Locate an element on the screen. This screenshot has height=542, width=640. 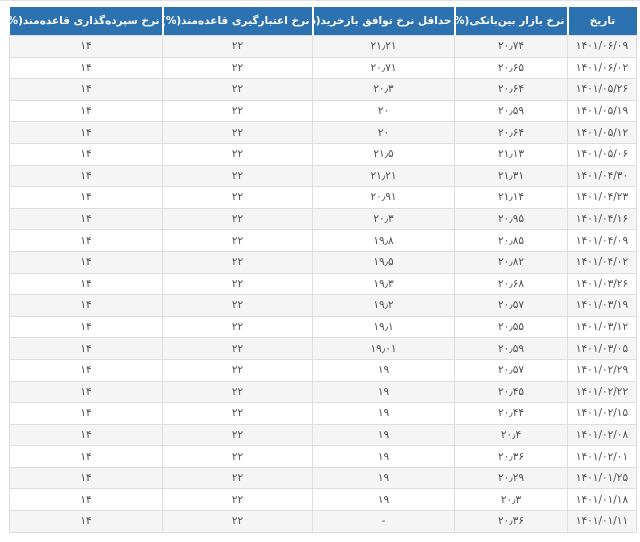
table-row: ۱۴۰۱/۰۴/۳۰ ۲۱٫۳۱ ۲۱٫۲۱ ۲۲ ۱۴ is located at coordinates (323, 176).